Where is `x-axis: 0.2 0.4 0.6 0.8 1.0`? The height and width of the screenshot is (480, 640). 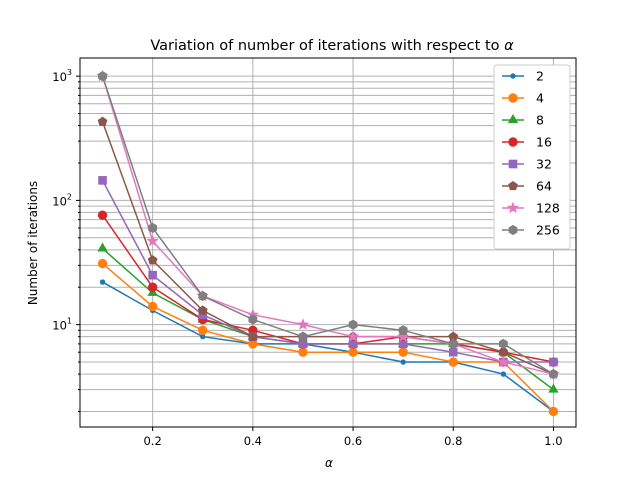
x-axis: 0.2 0.4 0.6 0.8 1.0 is located at coordinates (353, 437).